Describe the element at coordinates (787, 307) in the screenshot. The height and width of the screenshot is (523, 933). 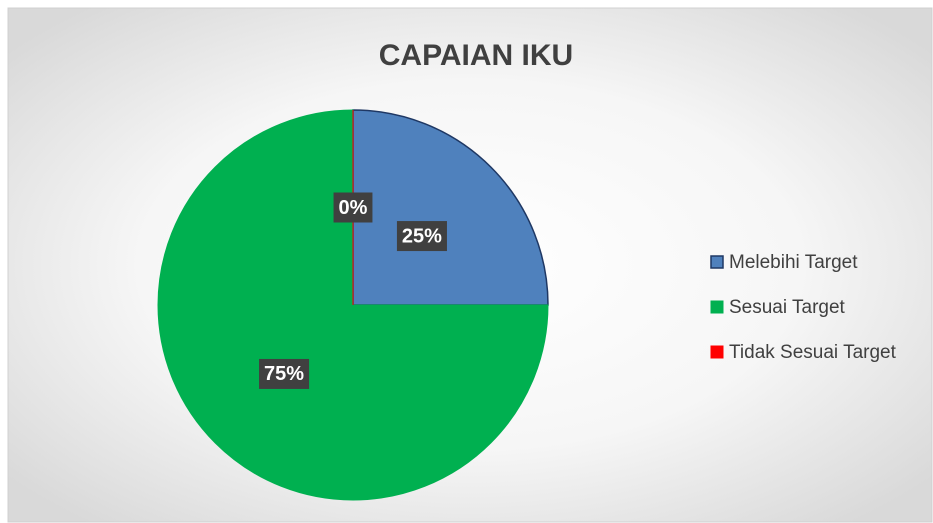
I see `legend-label: Sesuai Target` at that location.